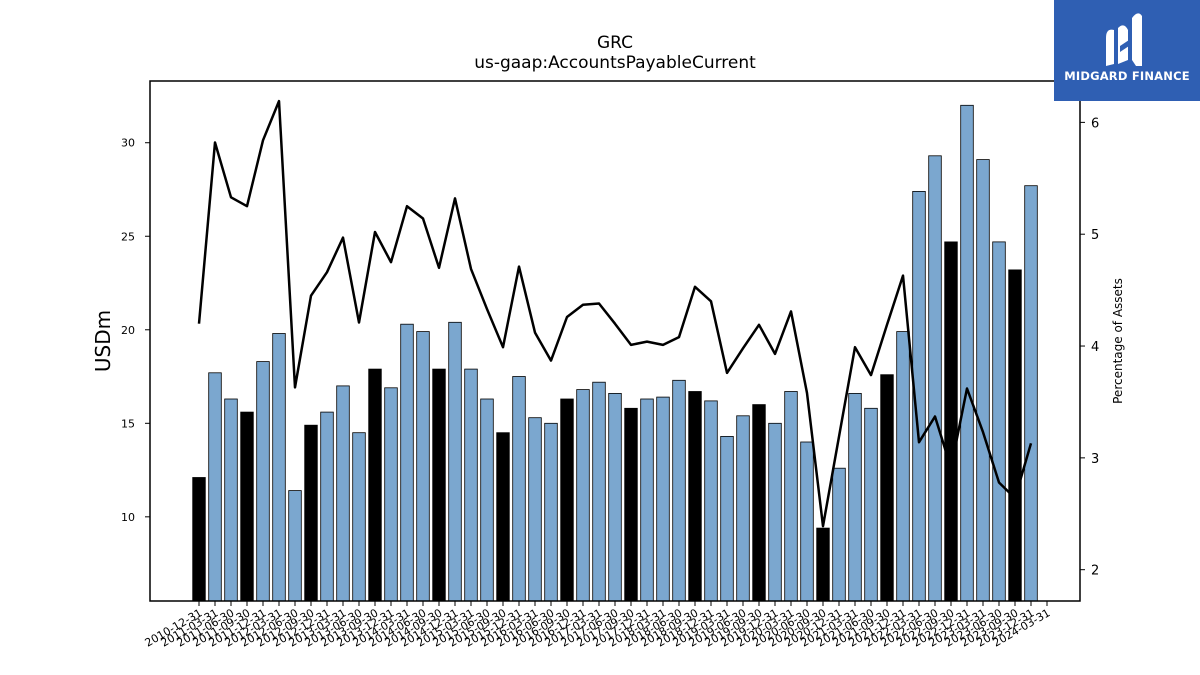  What do you see at coordinates (1127, 76) in the screenshot?
I see `logo-text: MIDGARD FINANCE` at bounding box center [1127, 76].